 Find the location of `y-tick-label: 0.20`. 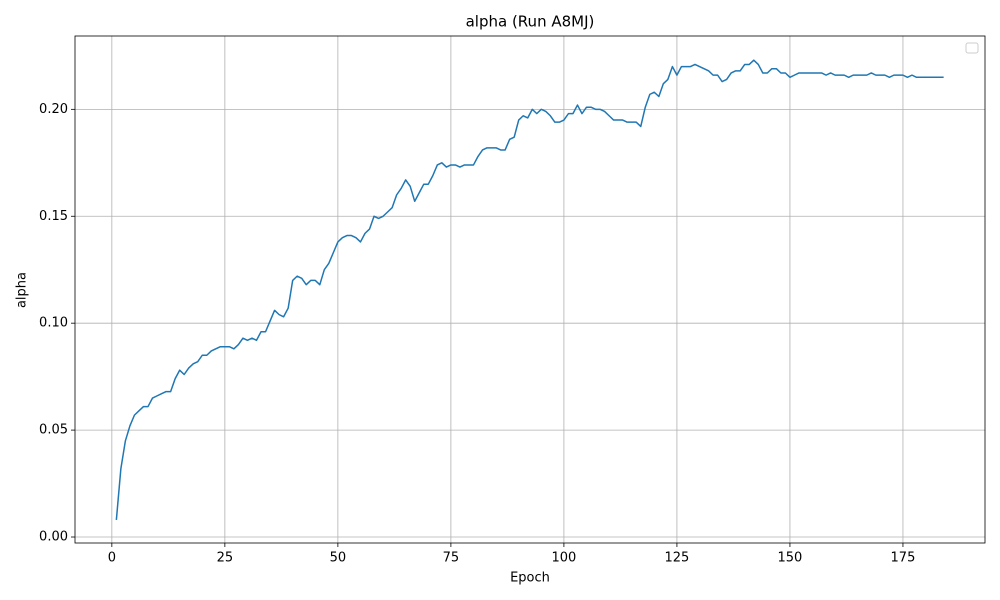

y-tick-label: 0.20 is located at coordinates (53, 109).